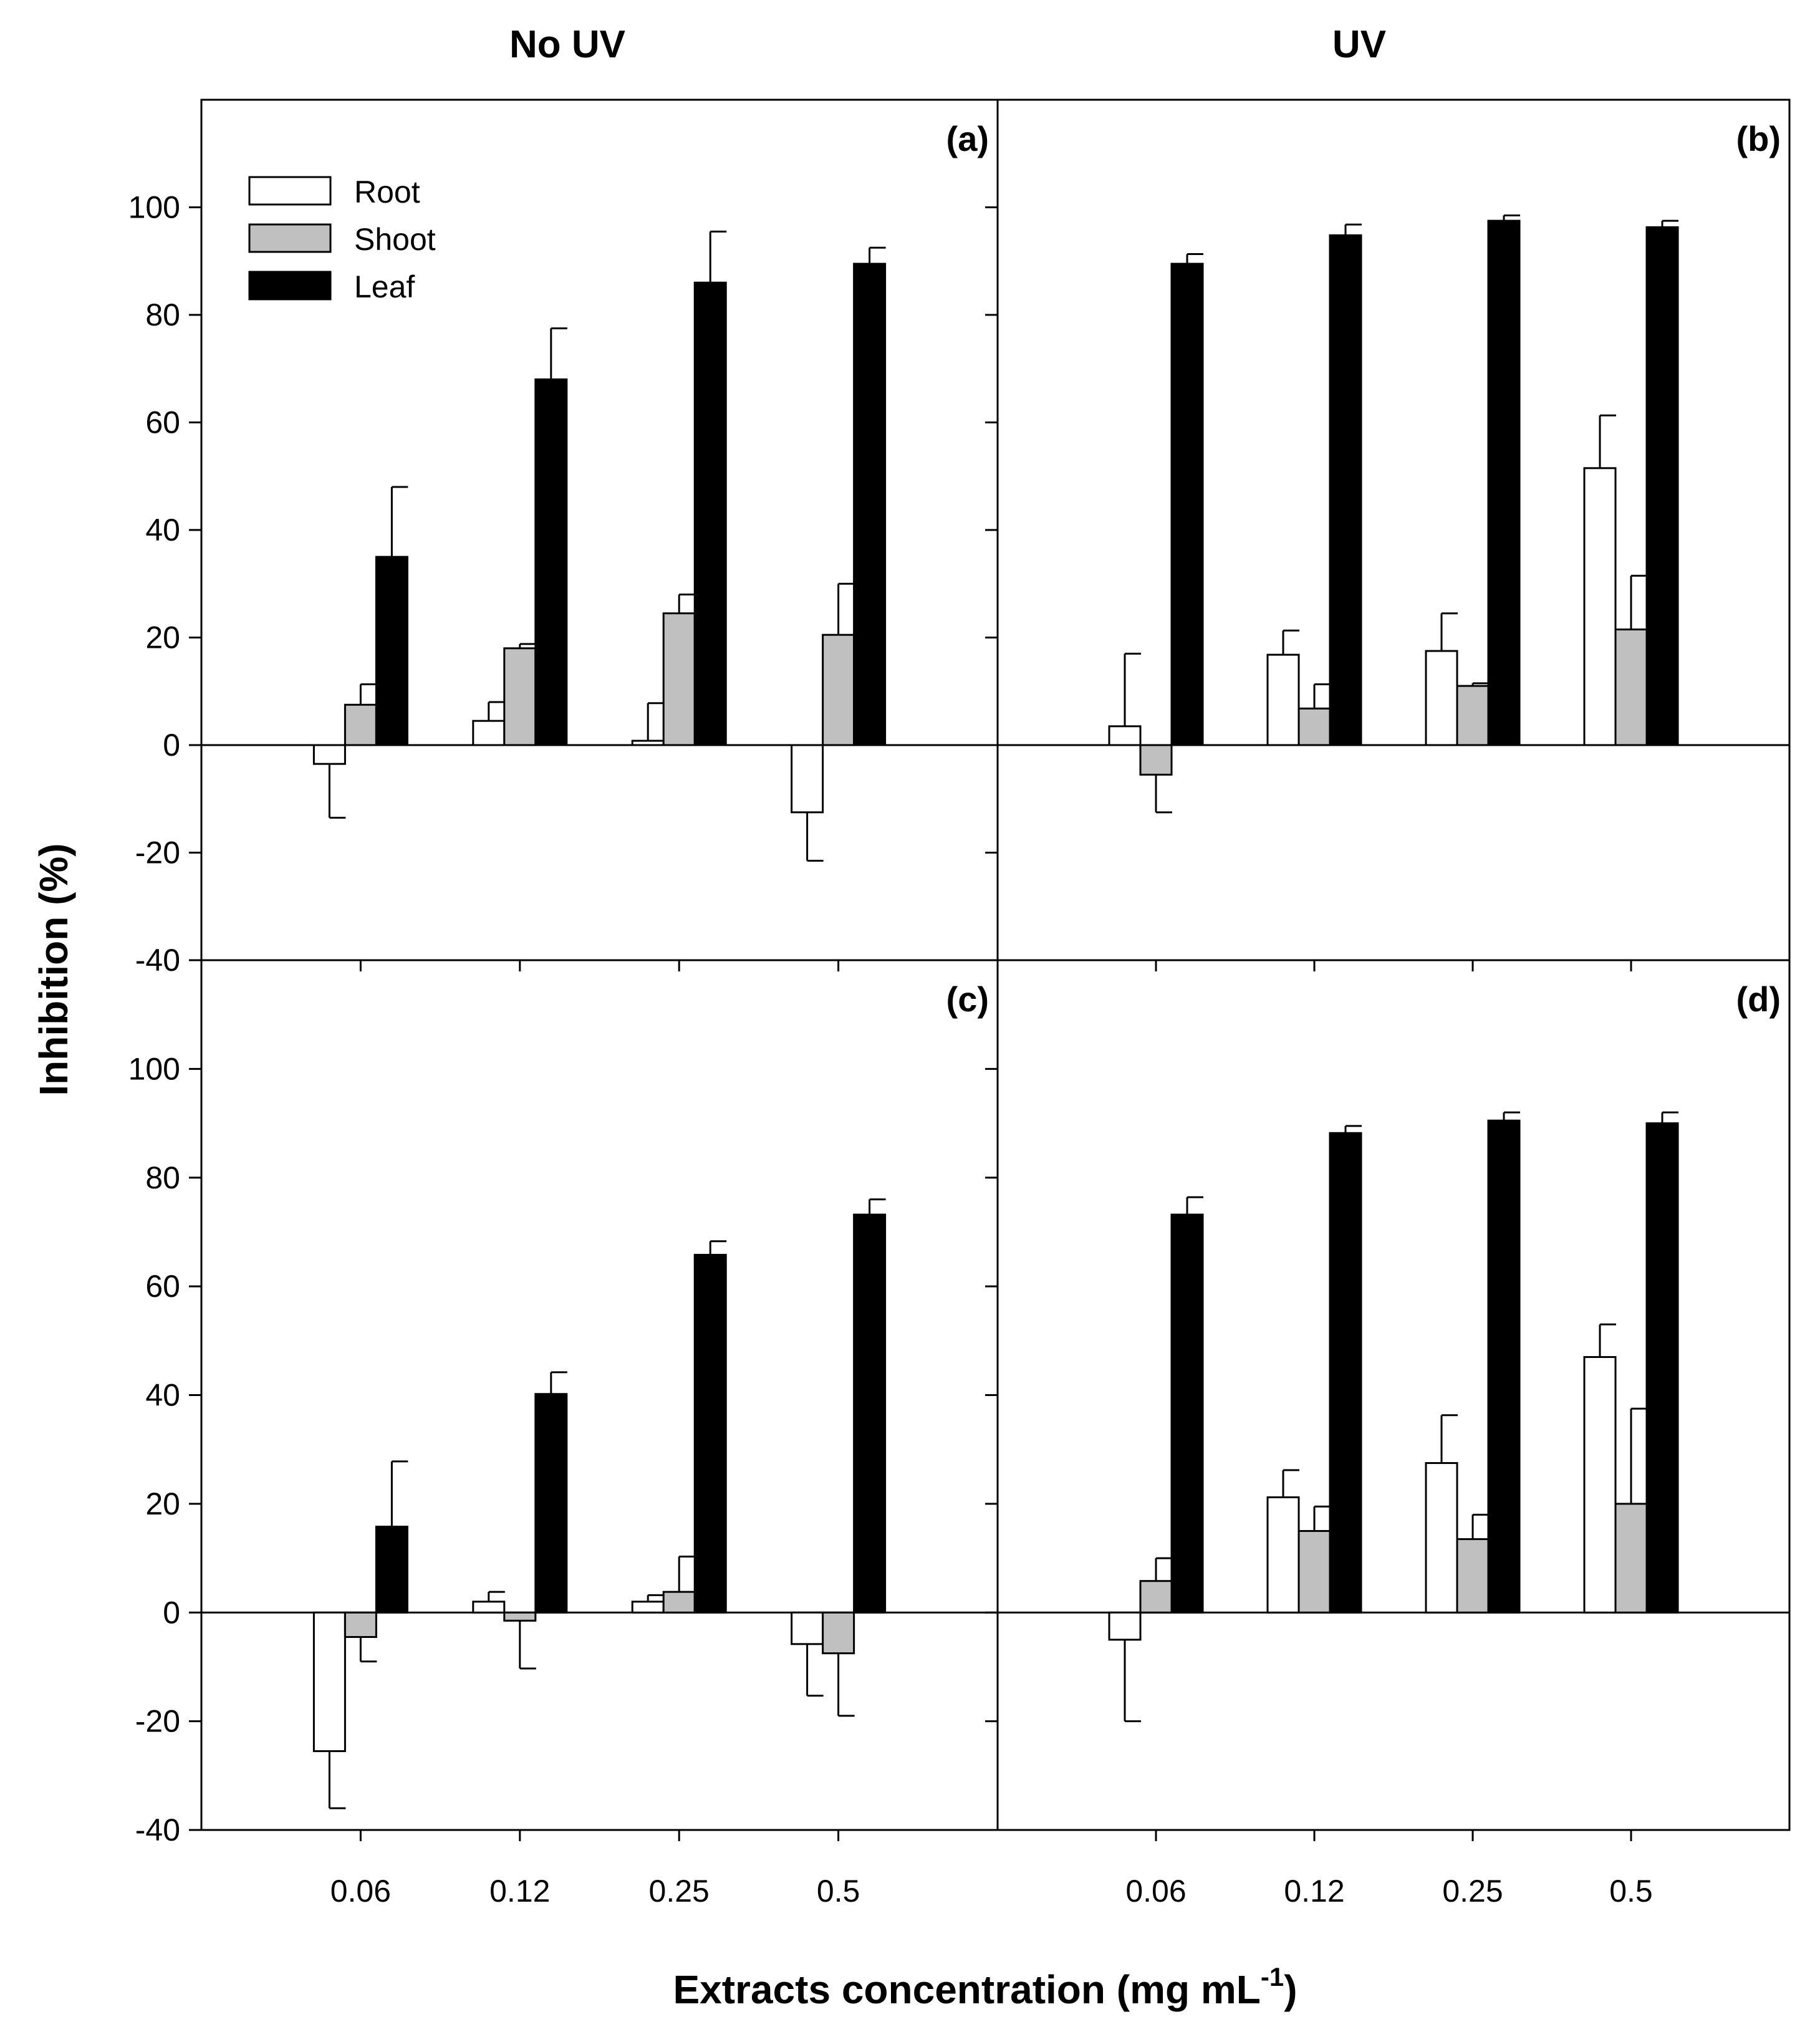  What do you see at coordinates (1273, 1977) in the screenshot?
I see `x-axis-title-superscript: -1` at bounding box center [1273, 1977].